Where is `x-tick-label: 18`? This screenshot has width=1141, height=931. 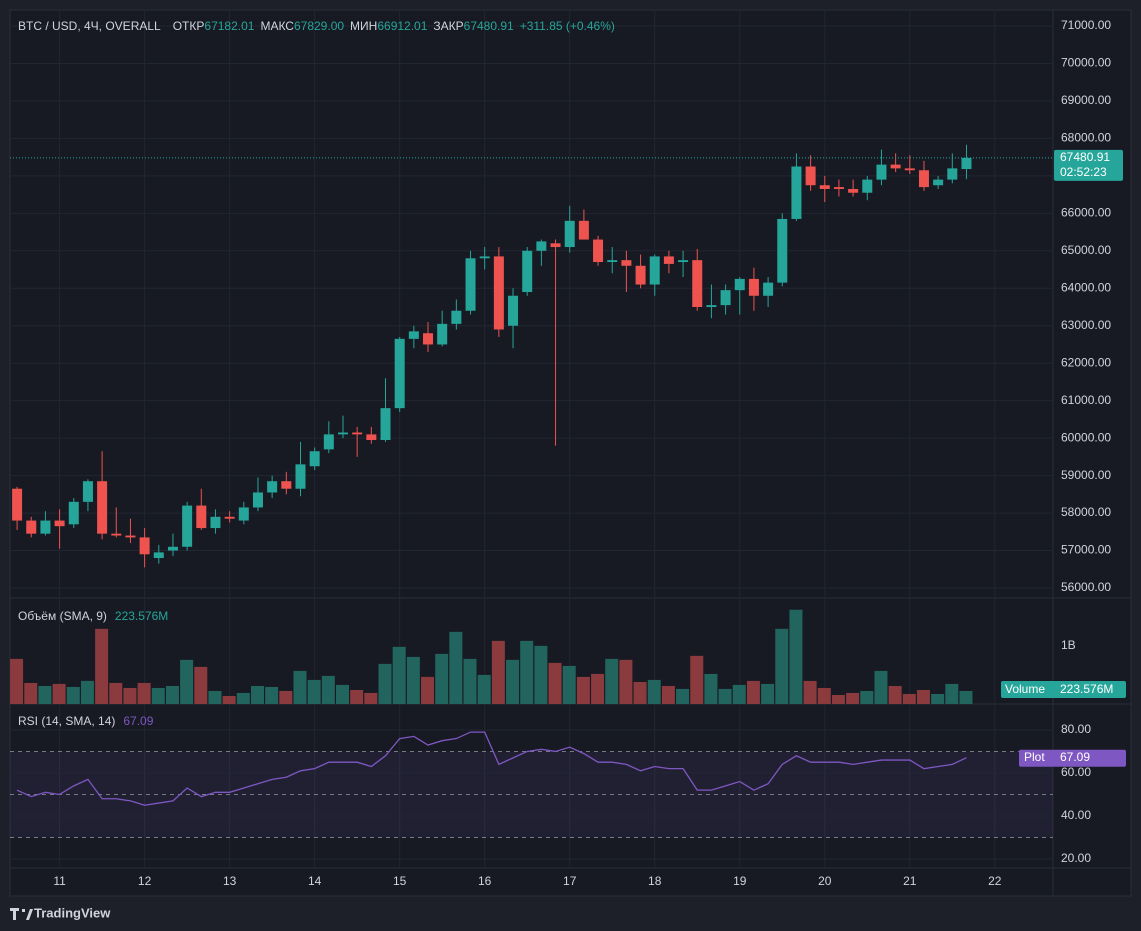 x-tick-label: 18 is located at coordinates (655, 881).